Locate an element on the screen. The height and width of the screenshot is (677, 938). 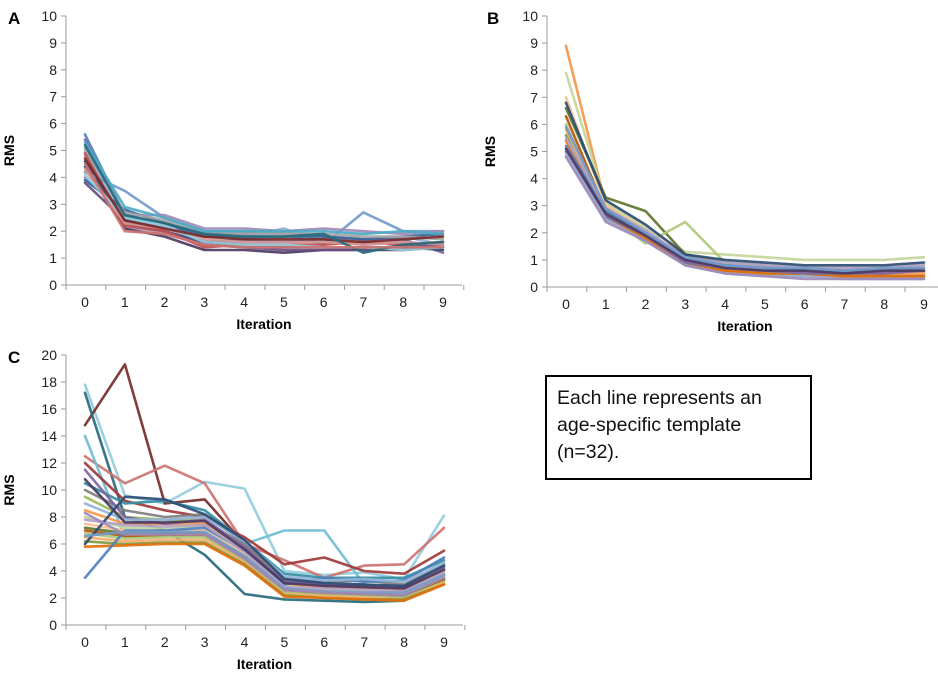
y-tick-label: 18 is located at coordinates (49, 382).